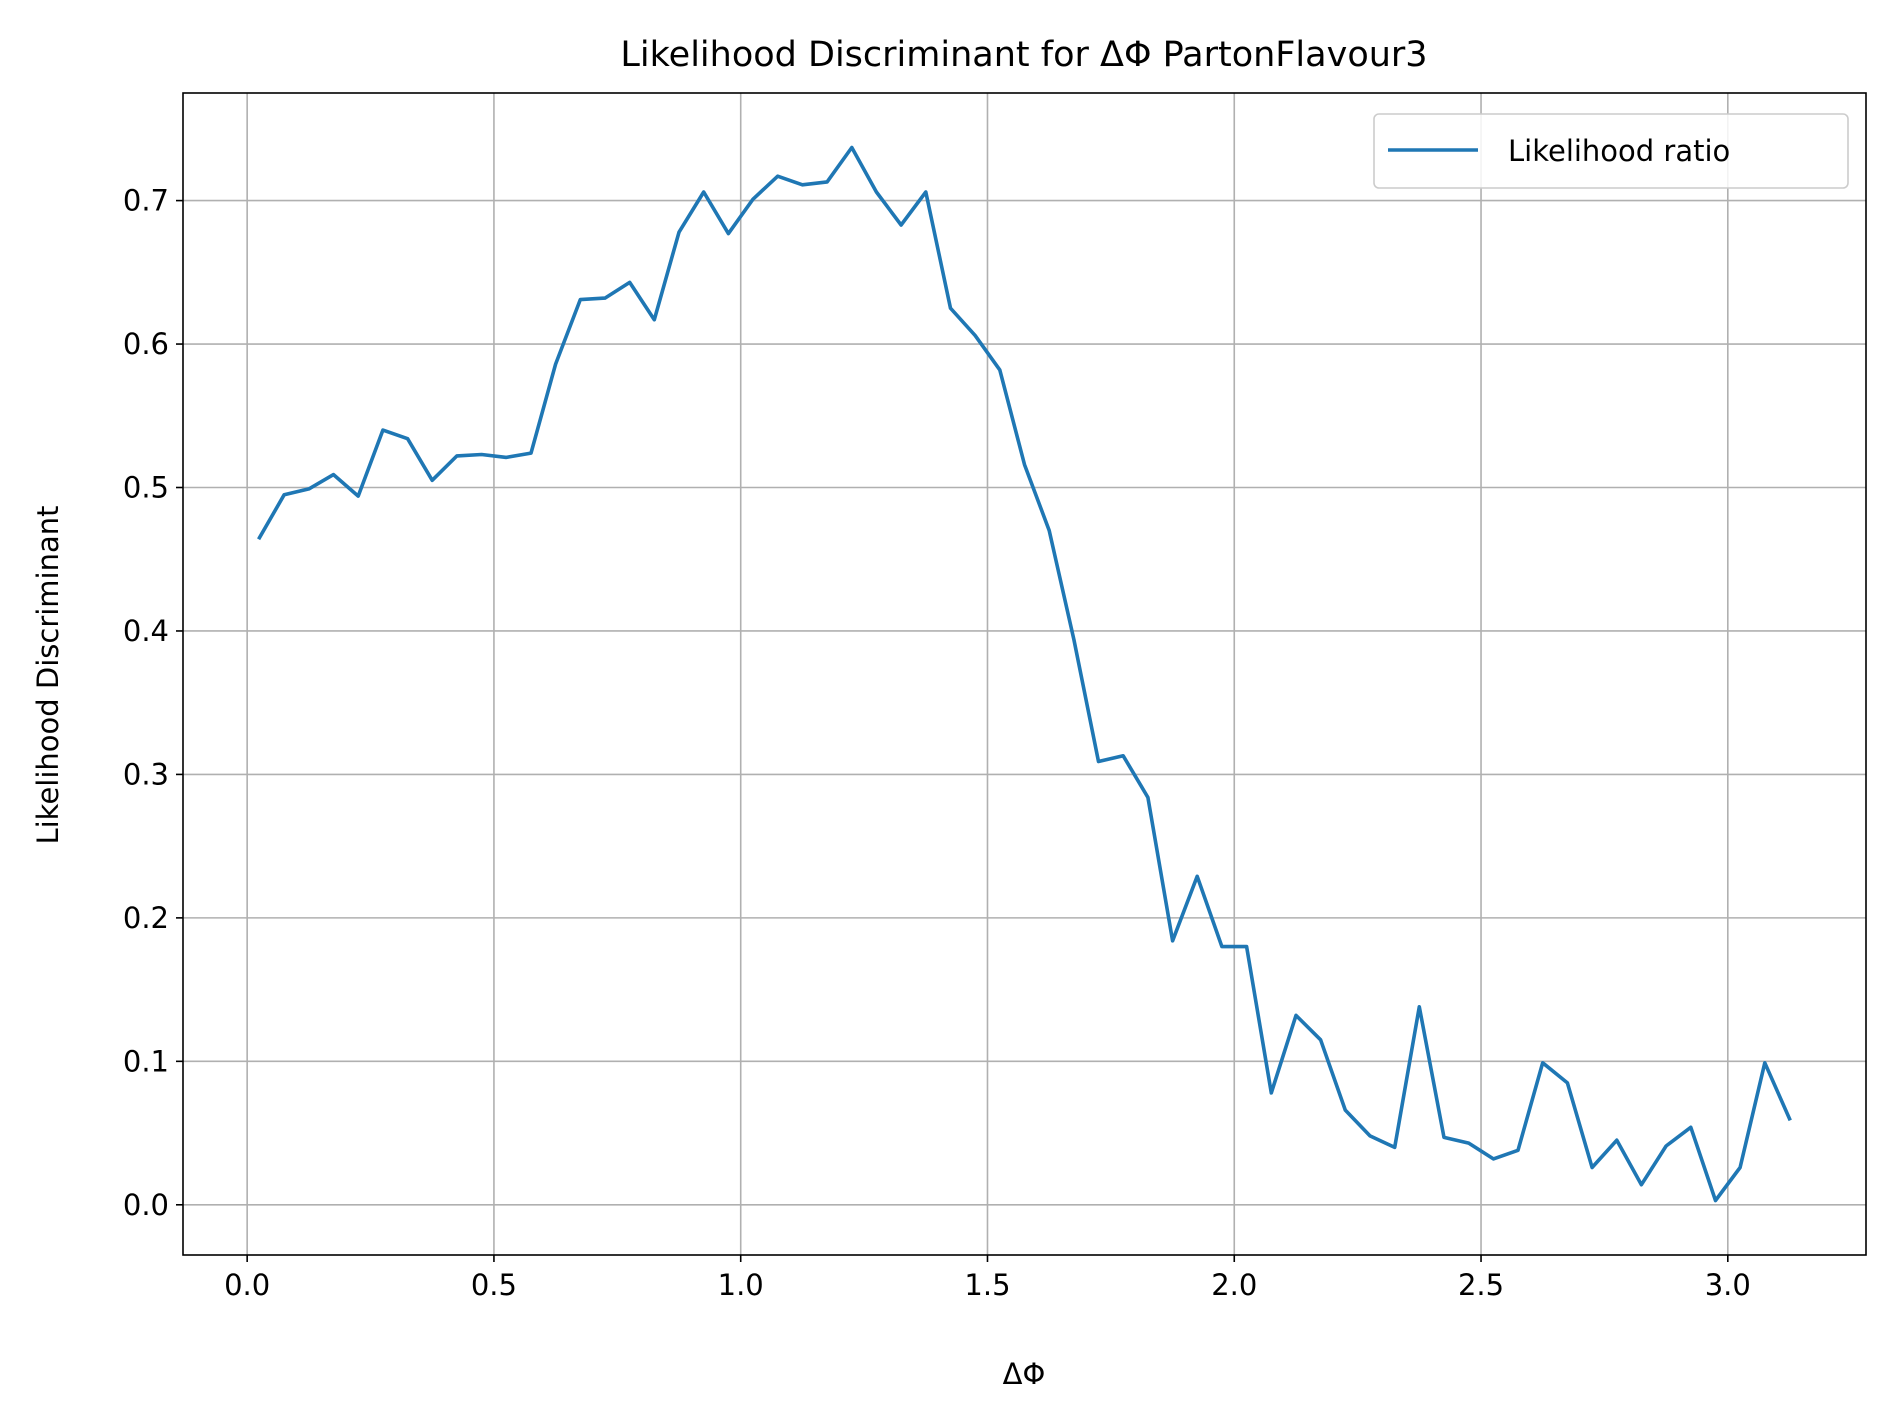 This screenshot has height=1405, width=1887. What do you see at coordinates (146, 774) in the screenshot?
I see `y-tick-label: 0.3` at bounding box center [146, 774].